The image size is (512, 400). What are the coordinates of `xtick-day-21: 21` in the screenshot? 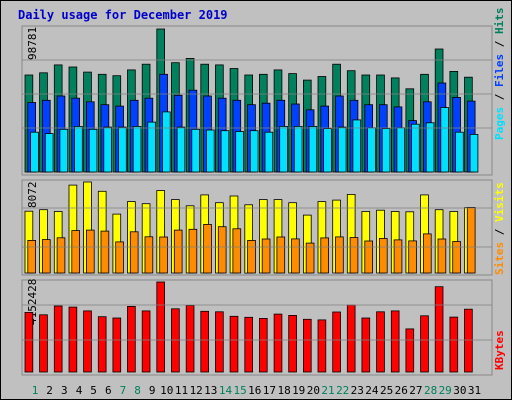 It's located at (327, 390).